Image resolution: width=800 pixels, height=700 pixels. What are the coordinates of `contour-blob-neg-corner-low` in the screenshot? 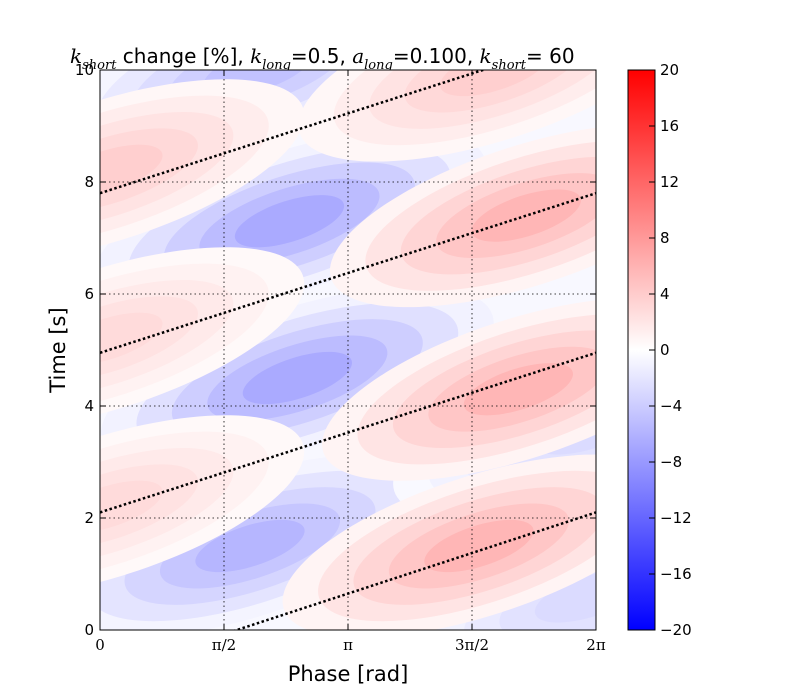 It's located at (494, 567).